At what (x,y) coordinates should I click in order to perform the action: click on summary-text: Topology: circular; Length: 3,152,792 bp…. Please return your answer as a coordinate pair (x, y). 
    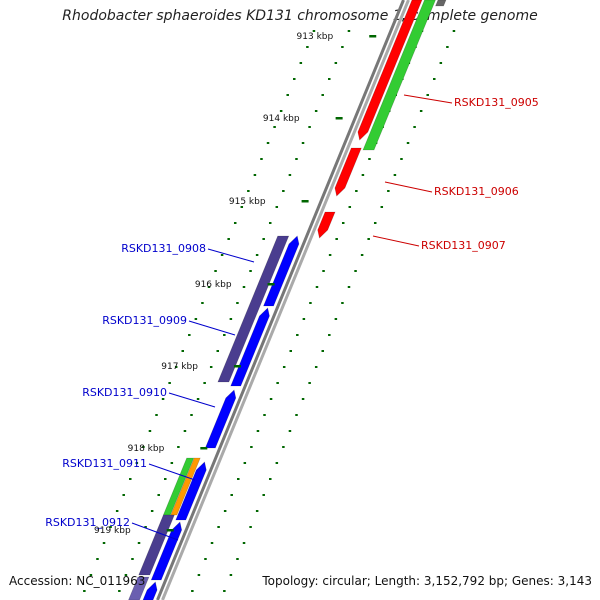
    Looking at the image, I should click on (427, 581).